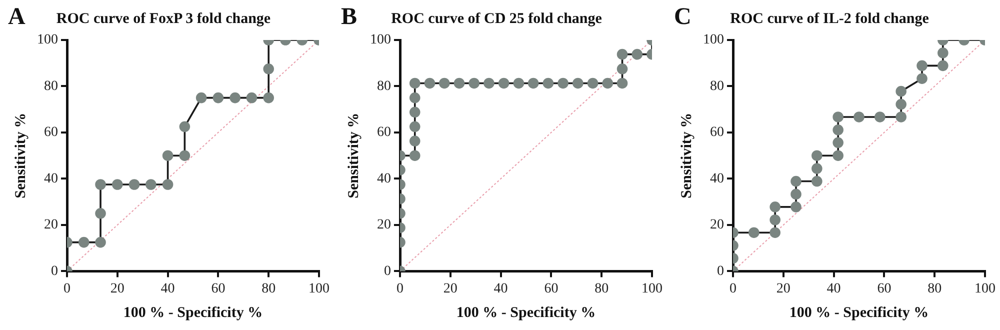  Describe the element at coordinates (496, 18) in the screenshot. I see `chart-title: ROC curve of CD 25 fold change` at that location.